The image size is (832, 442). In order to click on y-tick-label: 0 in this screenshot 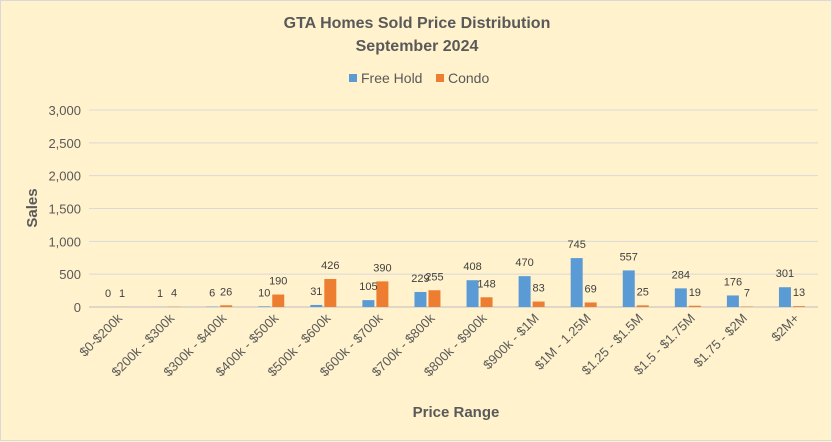, I will do `click(77, 307)`.